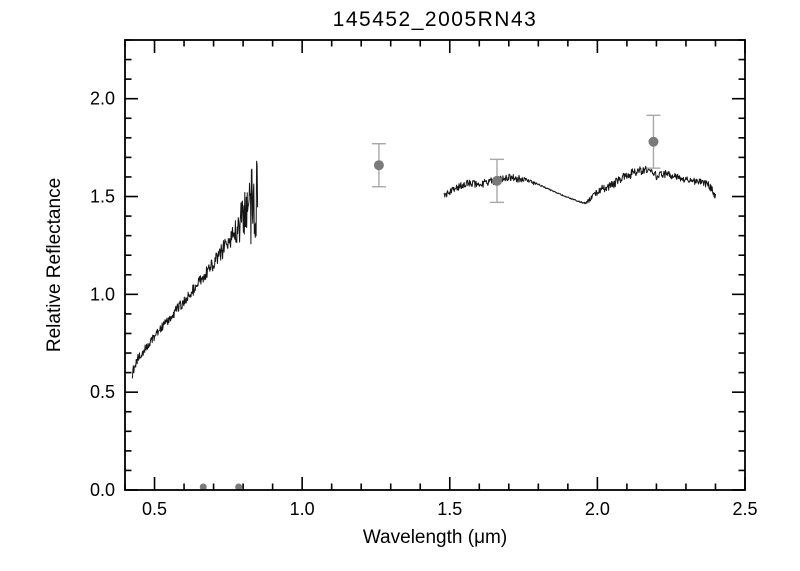 Image resolution: width=800 pixels, height=571 pixels. Describe the element at coordinates (54, 265) in the screenshot. I see `y-axis-label: Relative Reflectance` at that location.